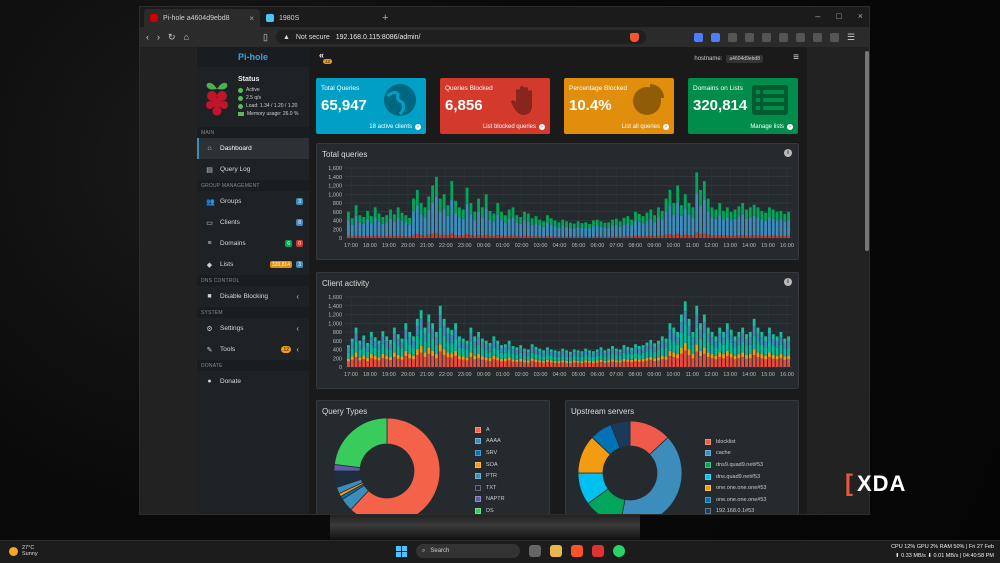 The height and width of the screenshot is (563, 1000). I want to click on legend-item: dns.quad9.net#53, so click(735, 477).